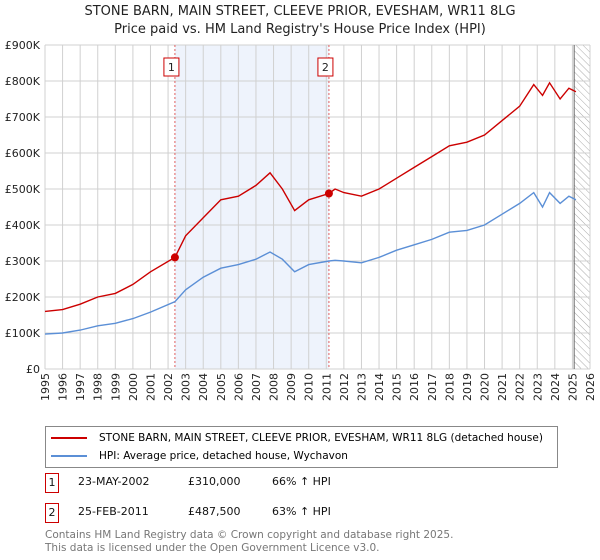 This screenshot has width=600, height=560. What do you see at coordinates (23, 117) in the screenshot?
I see `y-tick-label: £700K` at bounding box center [23, 117].